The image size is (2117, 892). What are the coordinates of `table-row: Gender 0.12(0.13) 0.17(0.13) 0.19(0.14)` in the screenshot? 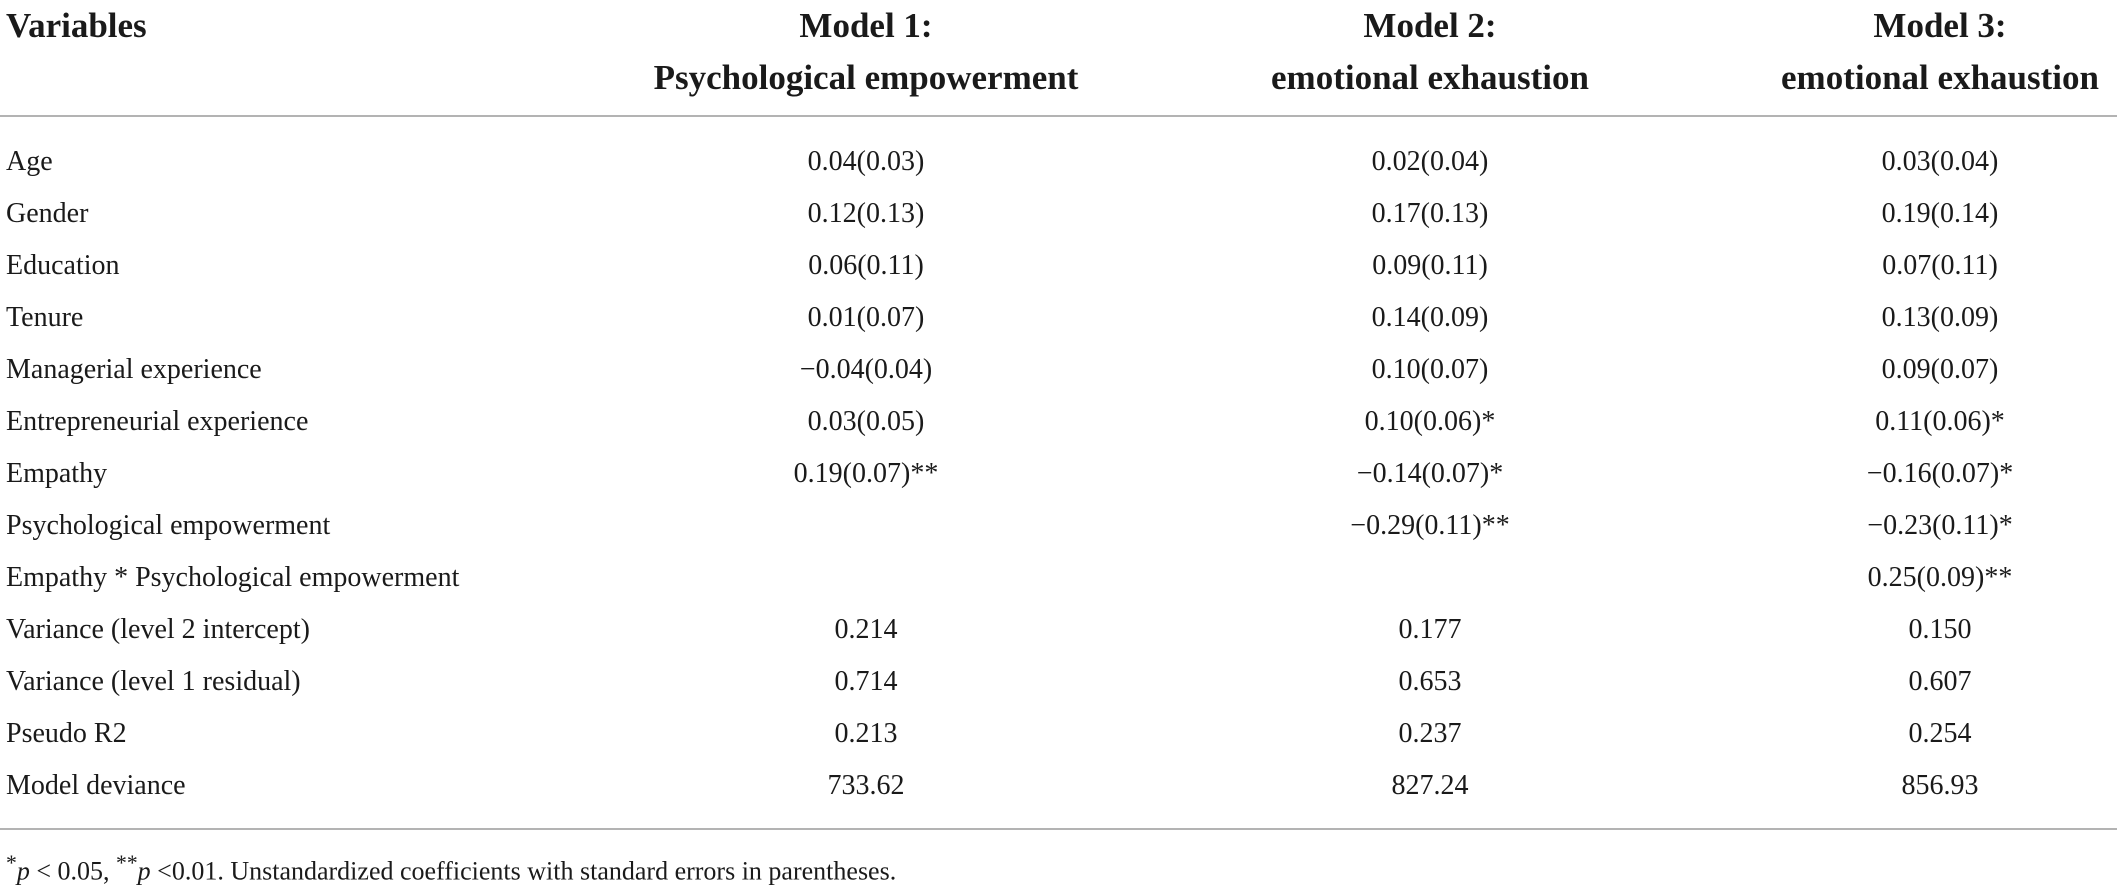 It's located at (1058, 214).